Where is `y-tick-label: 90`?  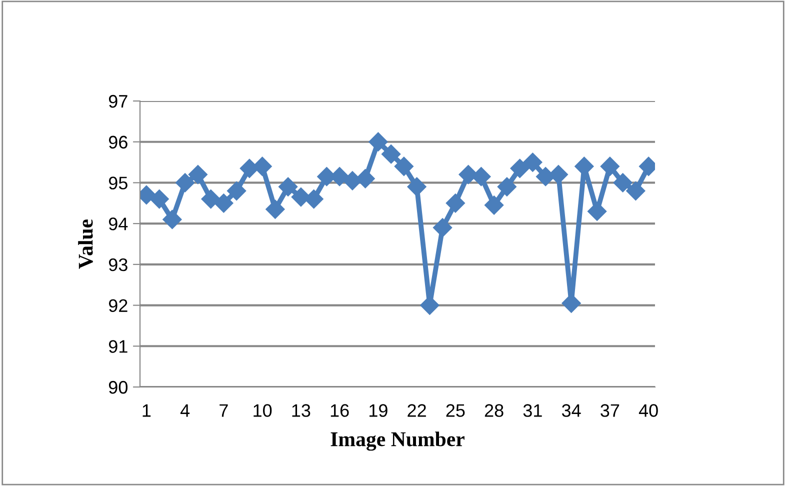 y-tick-label: 90 is located at coordinates (118, 387).